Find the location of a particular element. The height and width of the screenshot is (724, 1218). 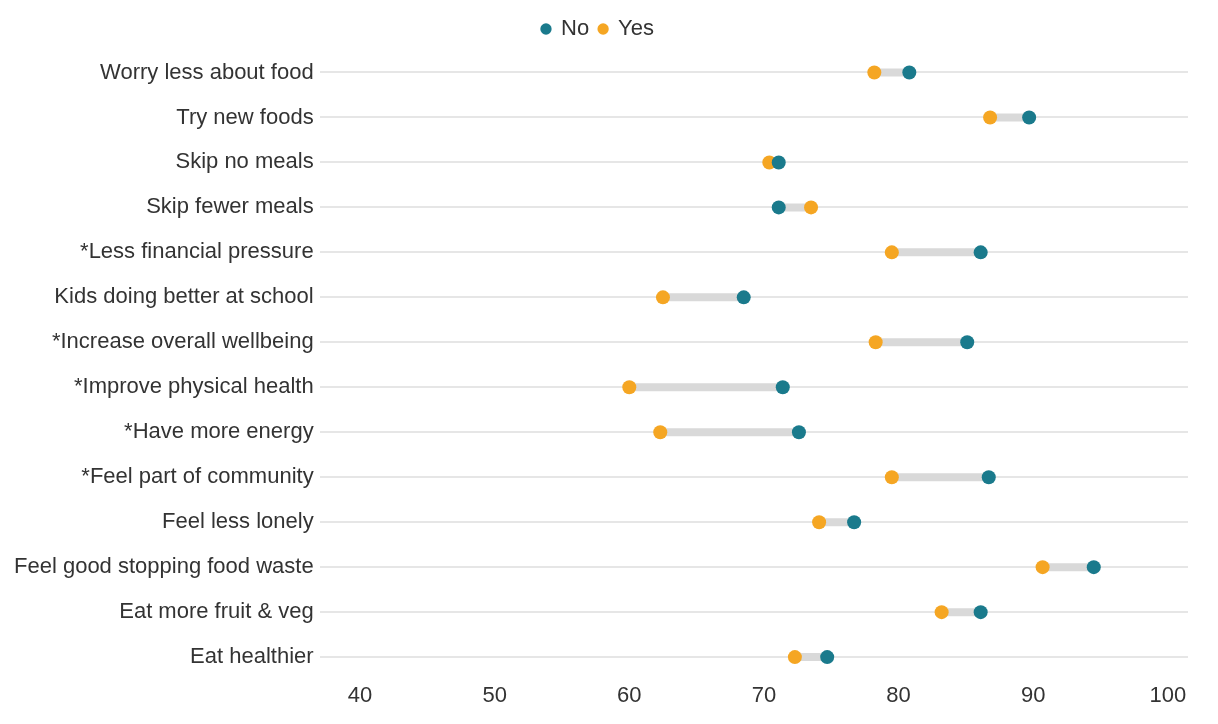

x-tick-label: 70 is located at coordinates (764, 694).